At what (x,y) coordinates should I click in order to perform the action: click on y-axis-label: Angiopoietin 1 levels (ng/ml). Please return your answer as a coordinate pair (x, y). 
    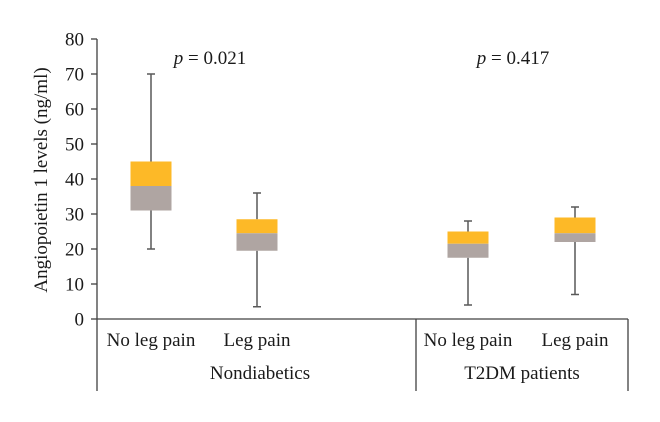
    Looking at the image, I should click on (41, 179).